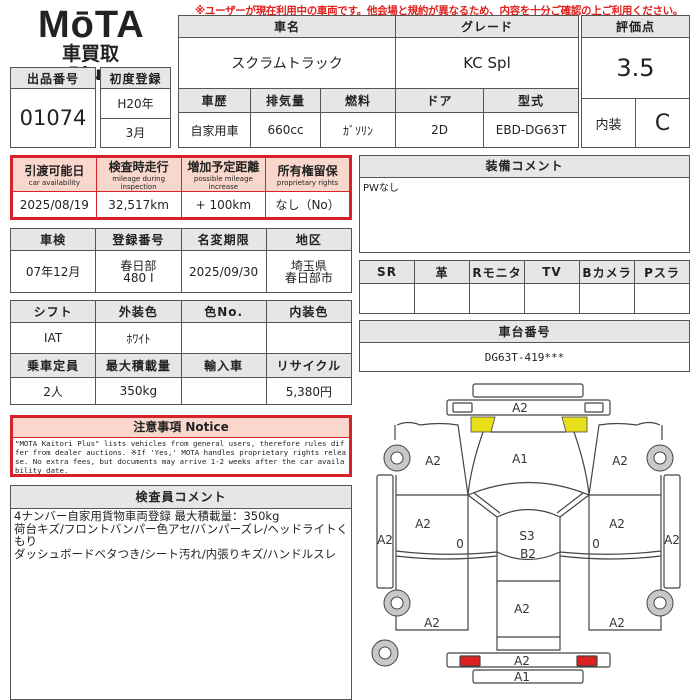 Image resolution: width=700 pixels, height=700 pixels. Describe the element at coordinates (617, 623) in the screenshot. I see `label-right-rear: A2` at that location.